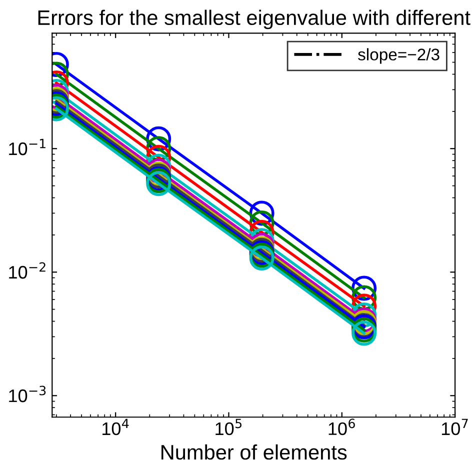 The height and width of the screenshot is (474, 474). Describe the element at coordinates (341, 427) in the screenshot. I see `x-tick-label: 10$^{6}$` at that location.